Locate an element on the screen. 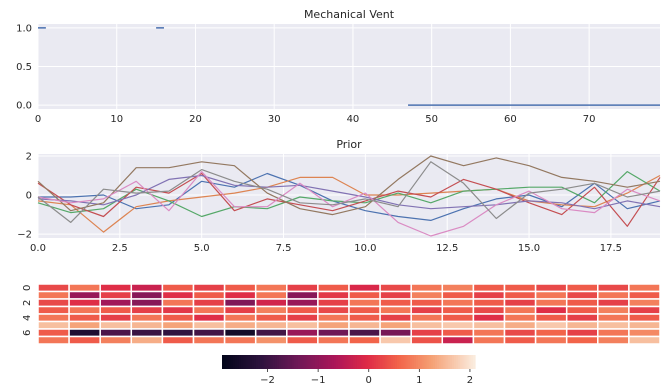  x-tick-label: 50 is located at coordinates (431, 119).